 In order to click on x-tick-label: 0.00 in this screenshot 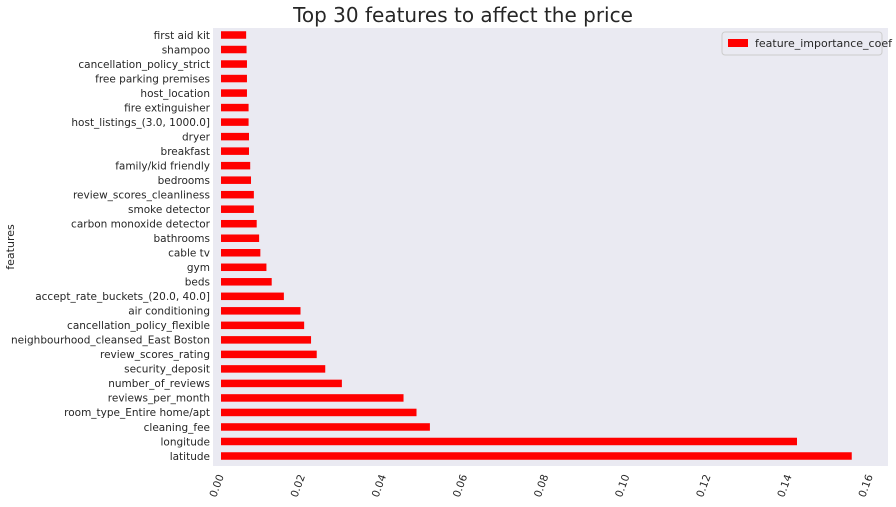, I will do `click(217, 486)`.